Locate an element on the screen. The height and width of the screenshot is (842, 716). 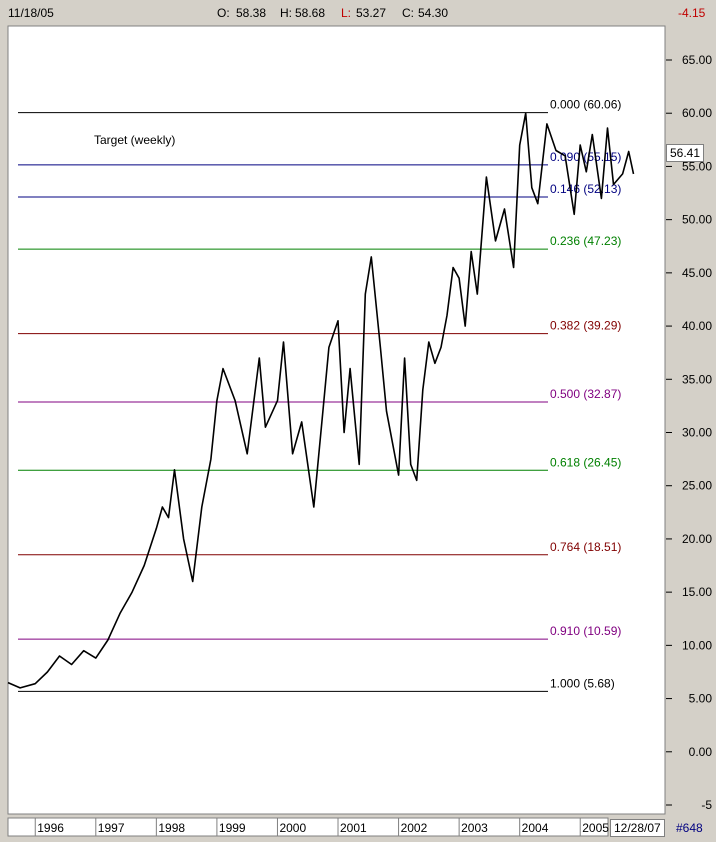
x-tick-label-8: 2004 is located at coordinates (535, 828).